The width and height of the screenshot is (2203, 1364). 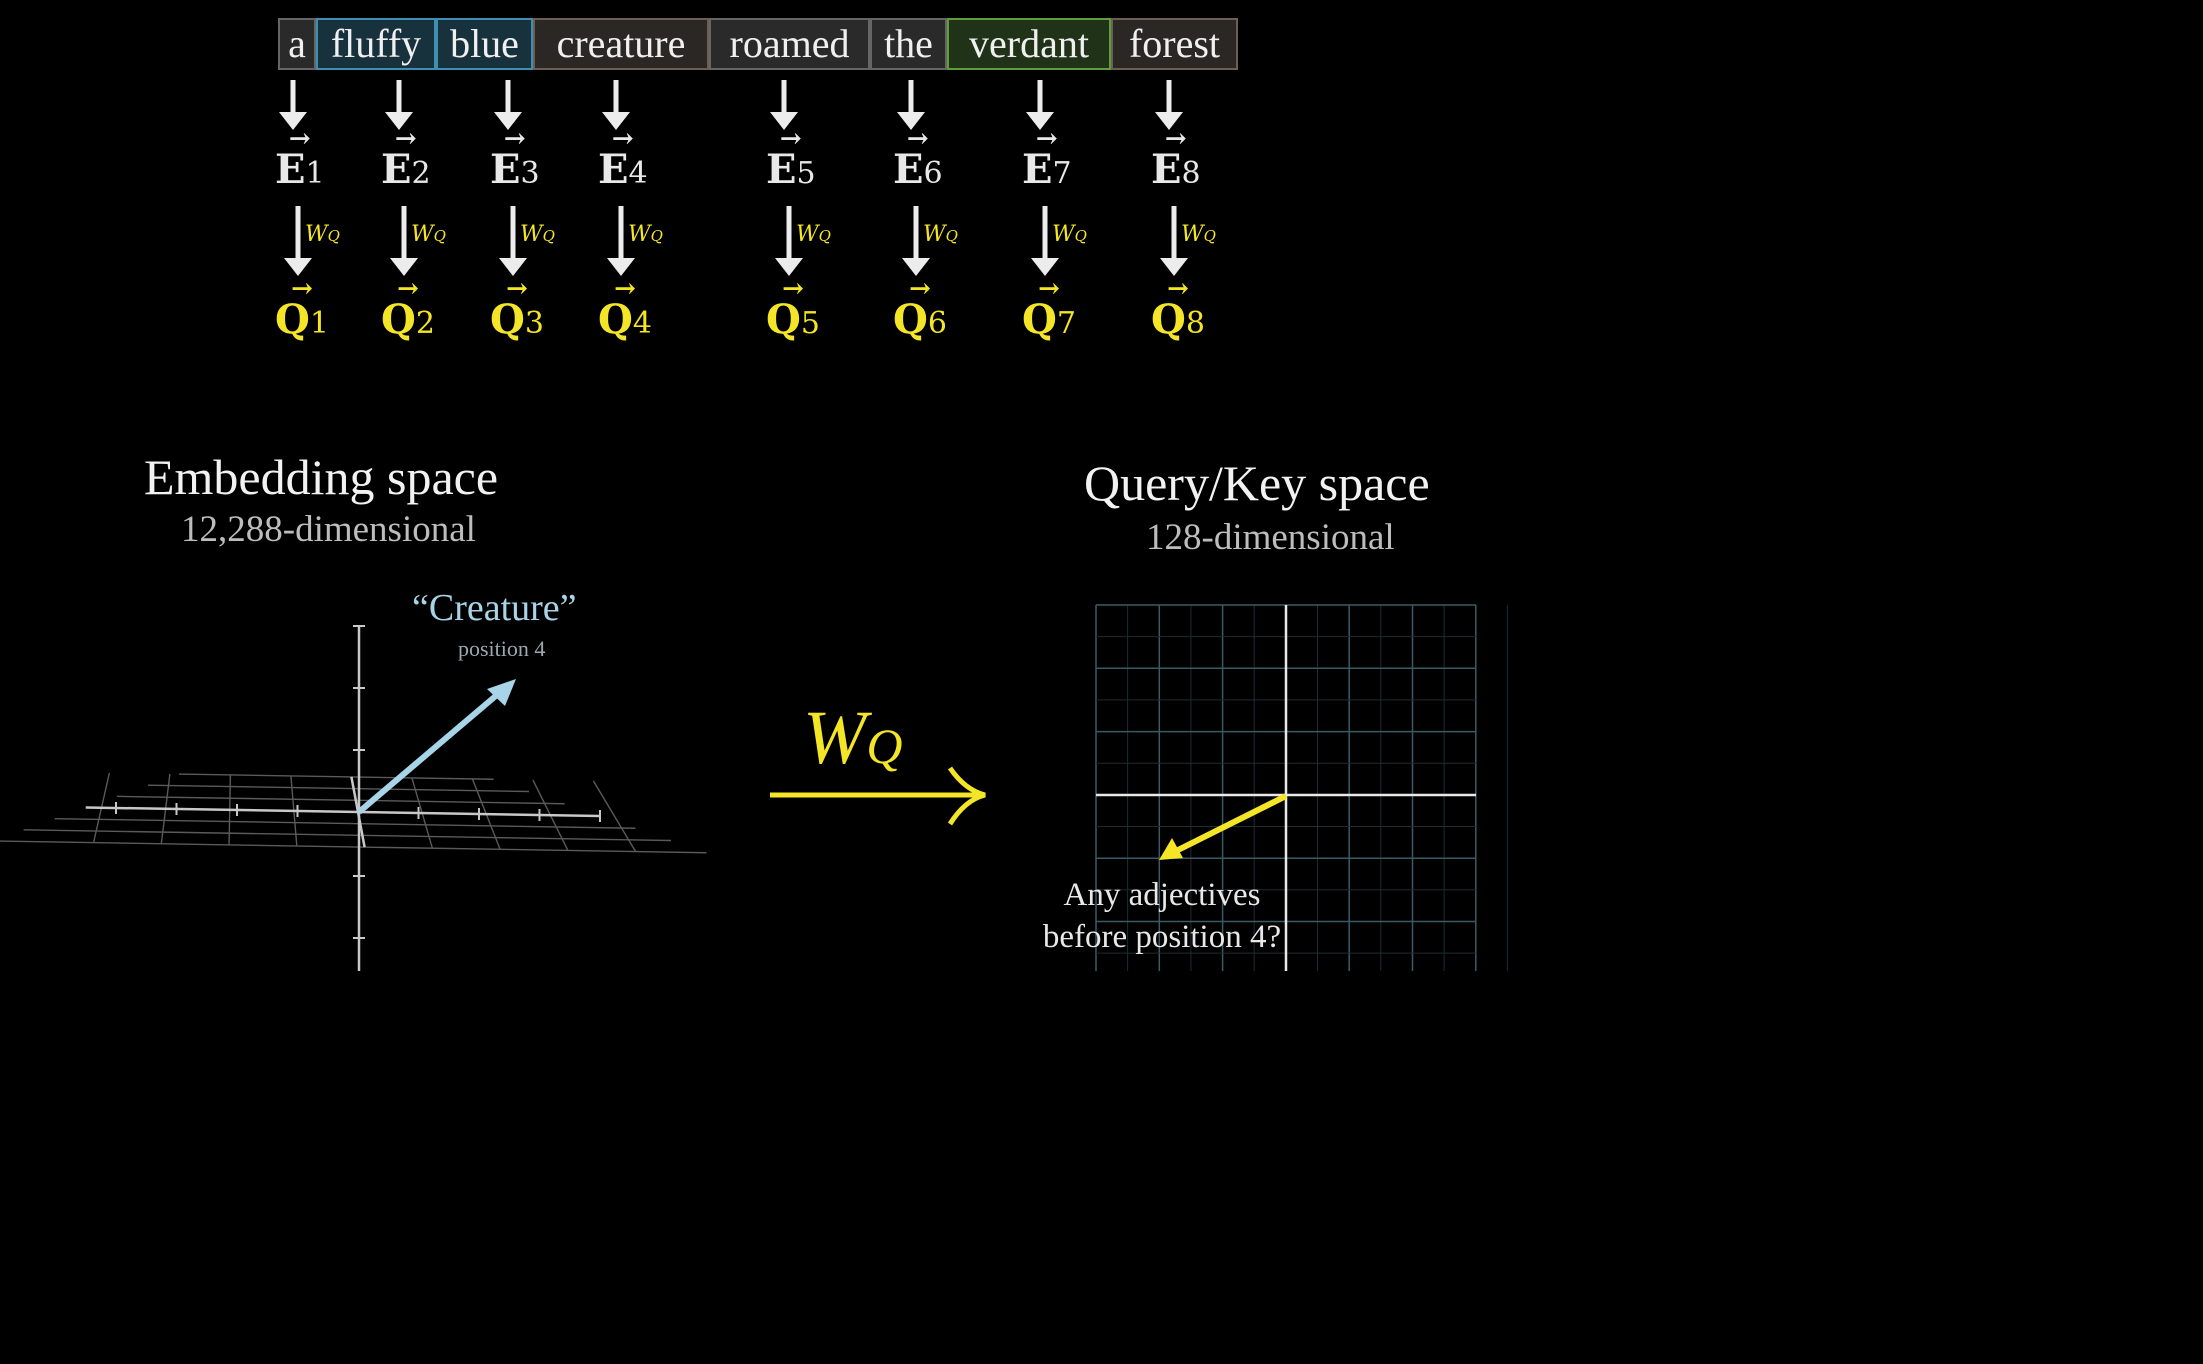 I want to click on vector-index: 8, so click(x=1191, y=173).